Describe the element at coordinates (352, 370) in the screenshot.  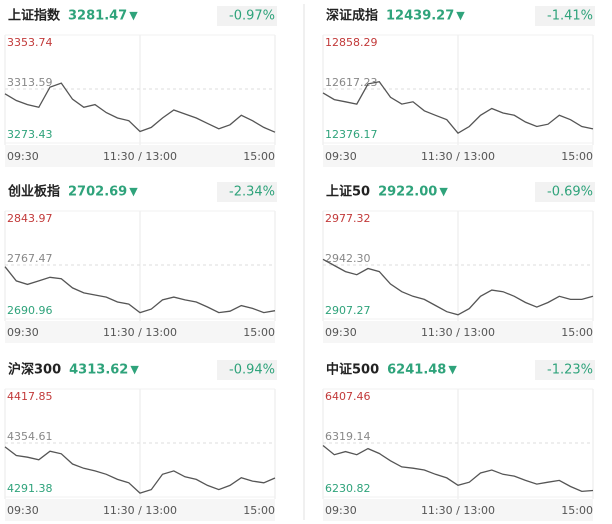
I see `index-name: 中证500` at that location.